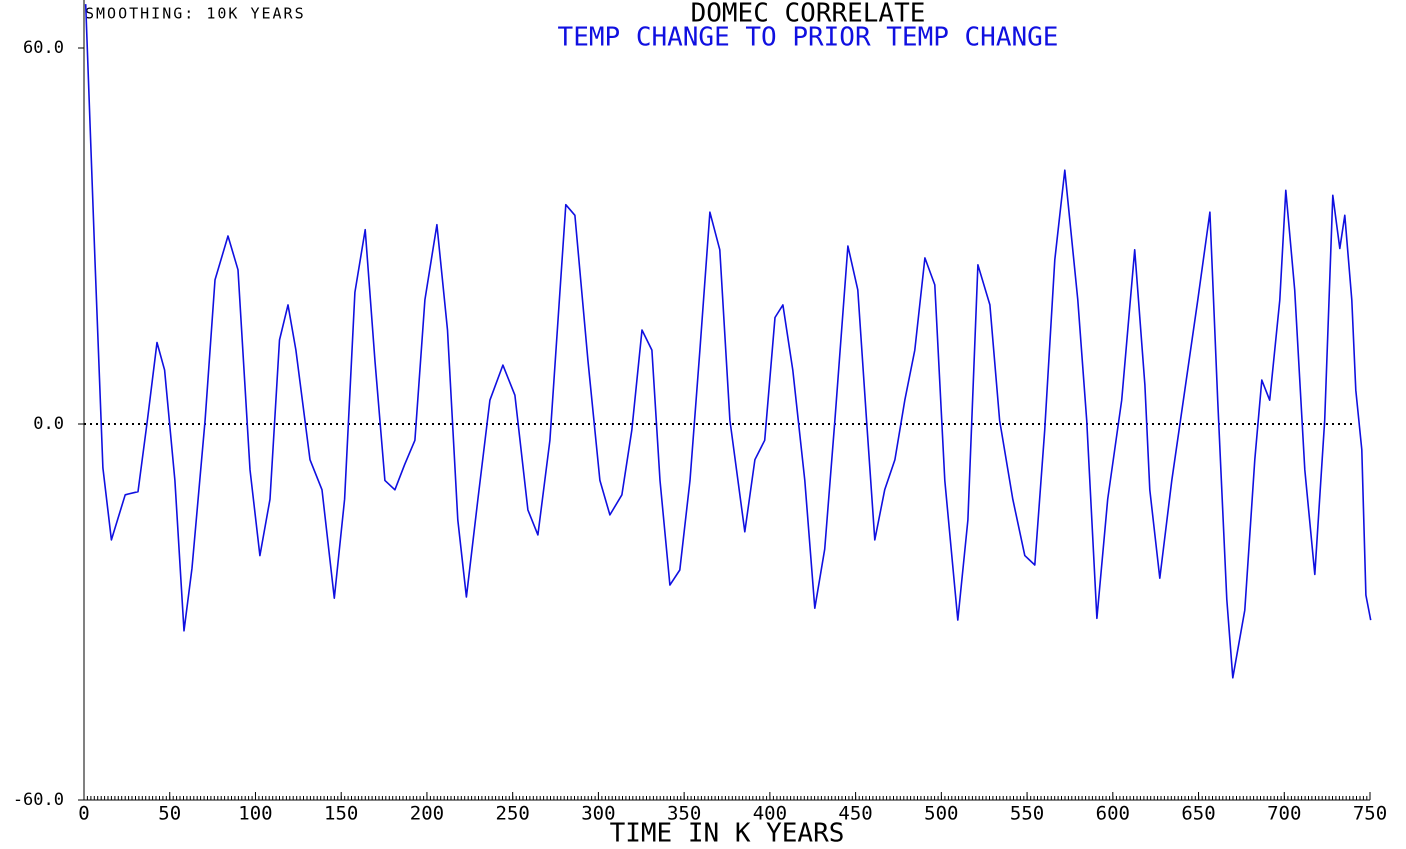 The width and height of the screenshot is (1406, 849). What do you see at coordinates (598, 814) in the screenshot?
I see `x-tick-label: 300` at bounding box center [598, 814].